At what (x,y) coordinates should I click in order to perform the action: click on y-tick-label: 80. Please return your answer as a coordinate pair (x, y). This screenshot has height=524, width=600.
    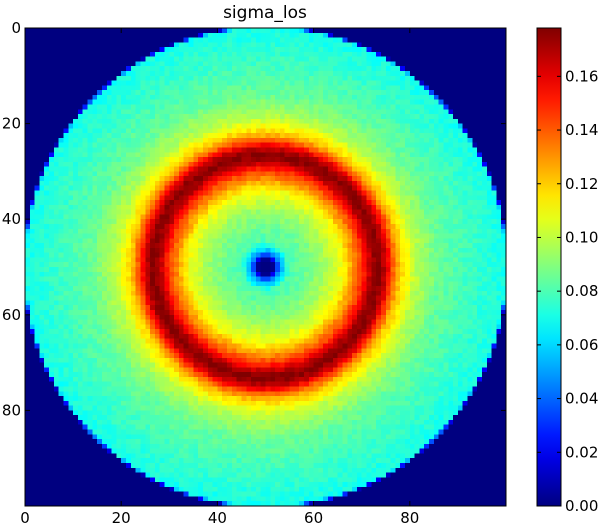
    Looking at the image, I should click on (11, 410).